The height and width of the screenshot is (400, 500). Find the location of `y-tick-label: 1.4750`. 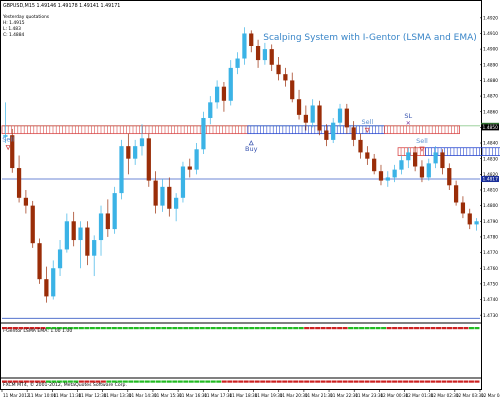

y-tick-label: 1.4750 is located at coordinates (490, 284).